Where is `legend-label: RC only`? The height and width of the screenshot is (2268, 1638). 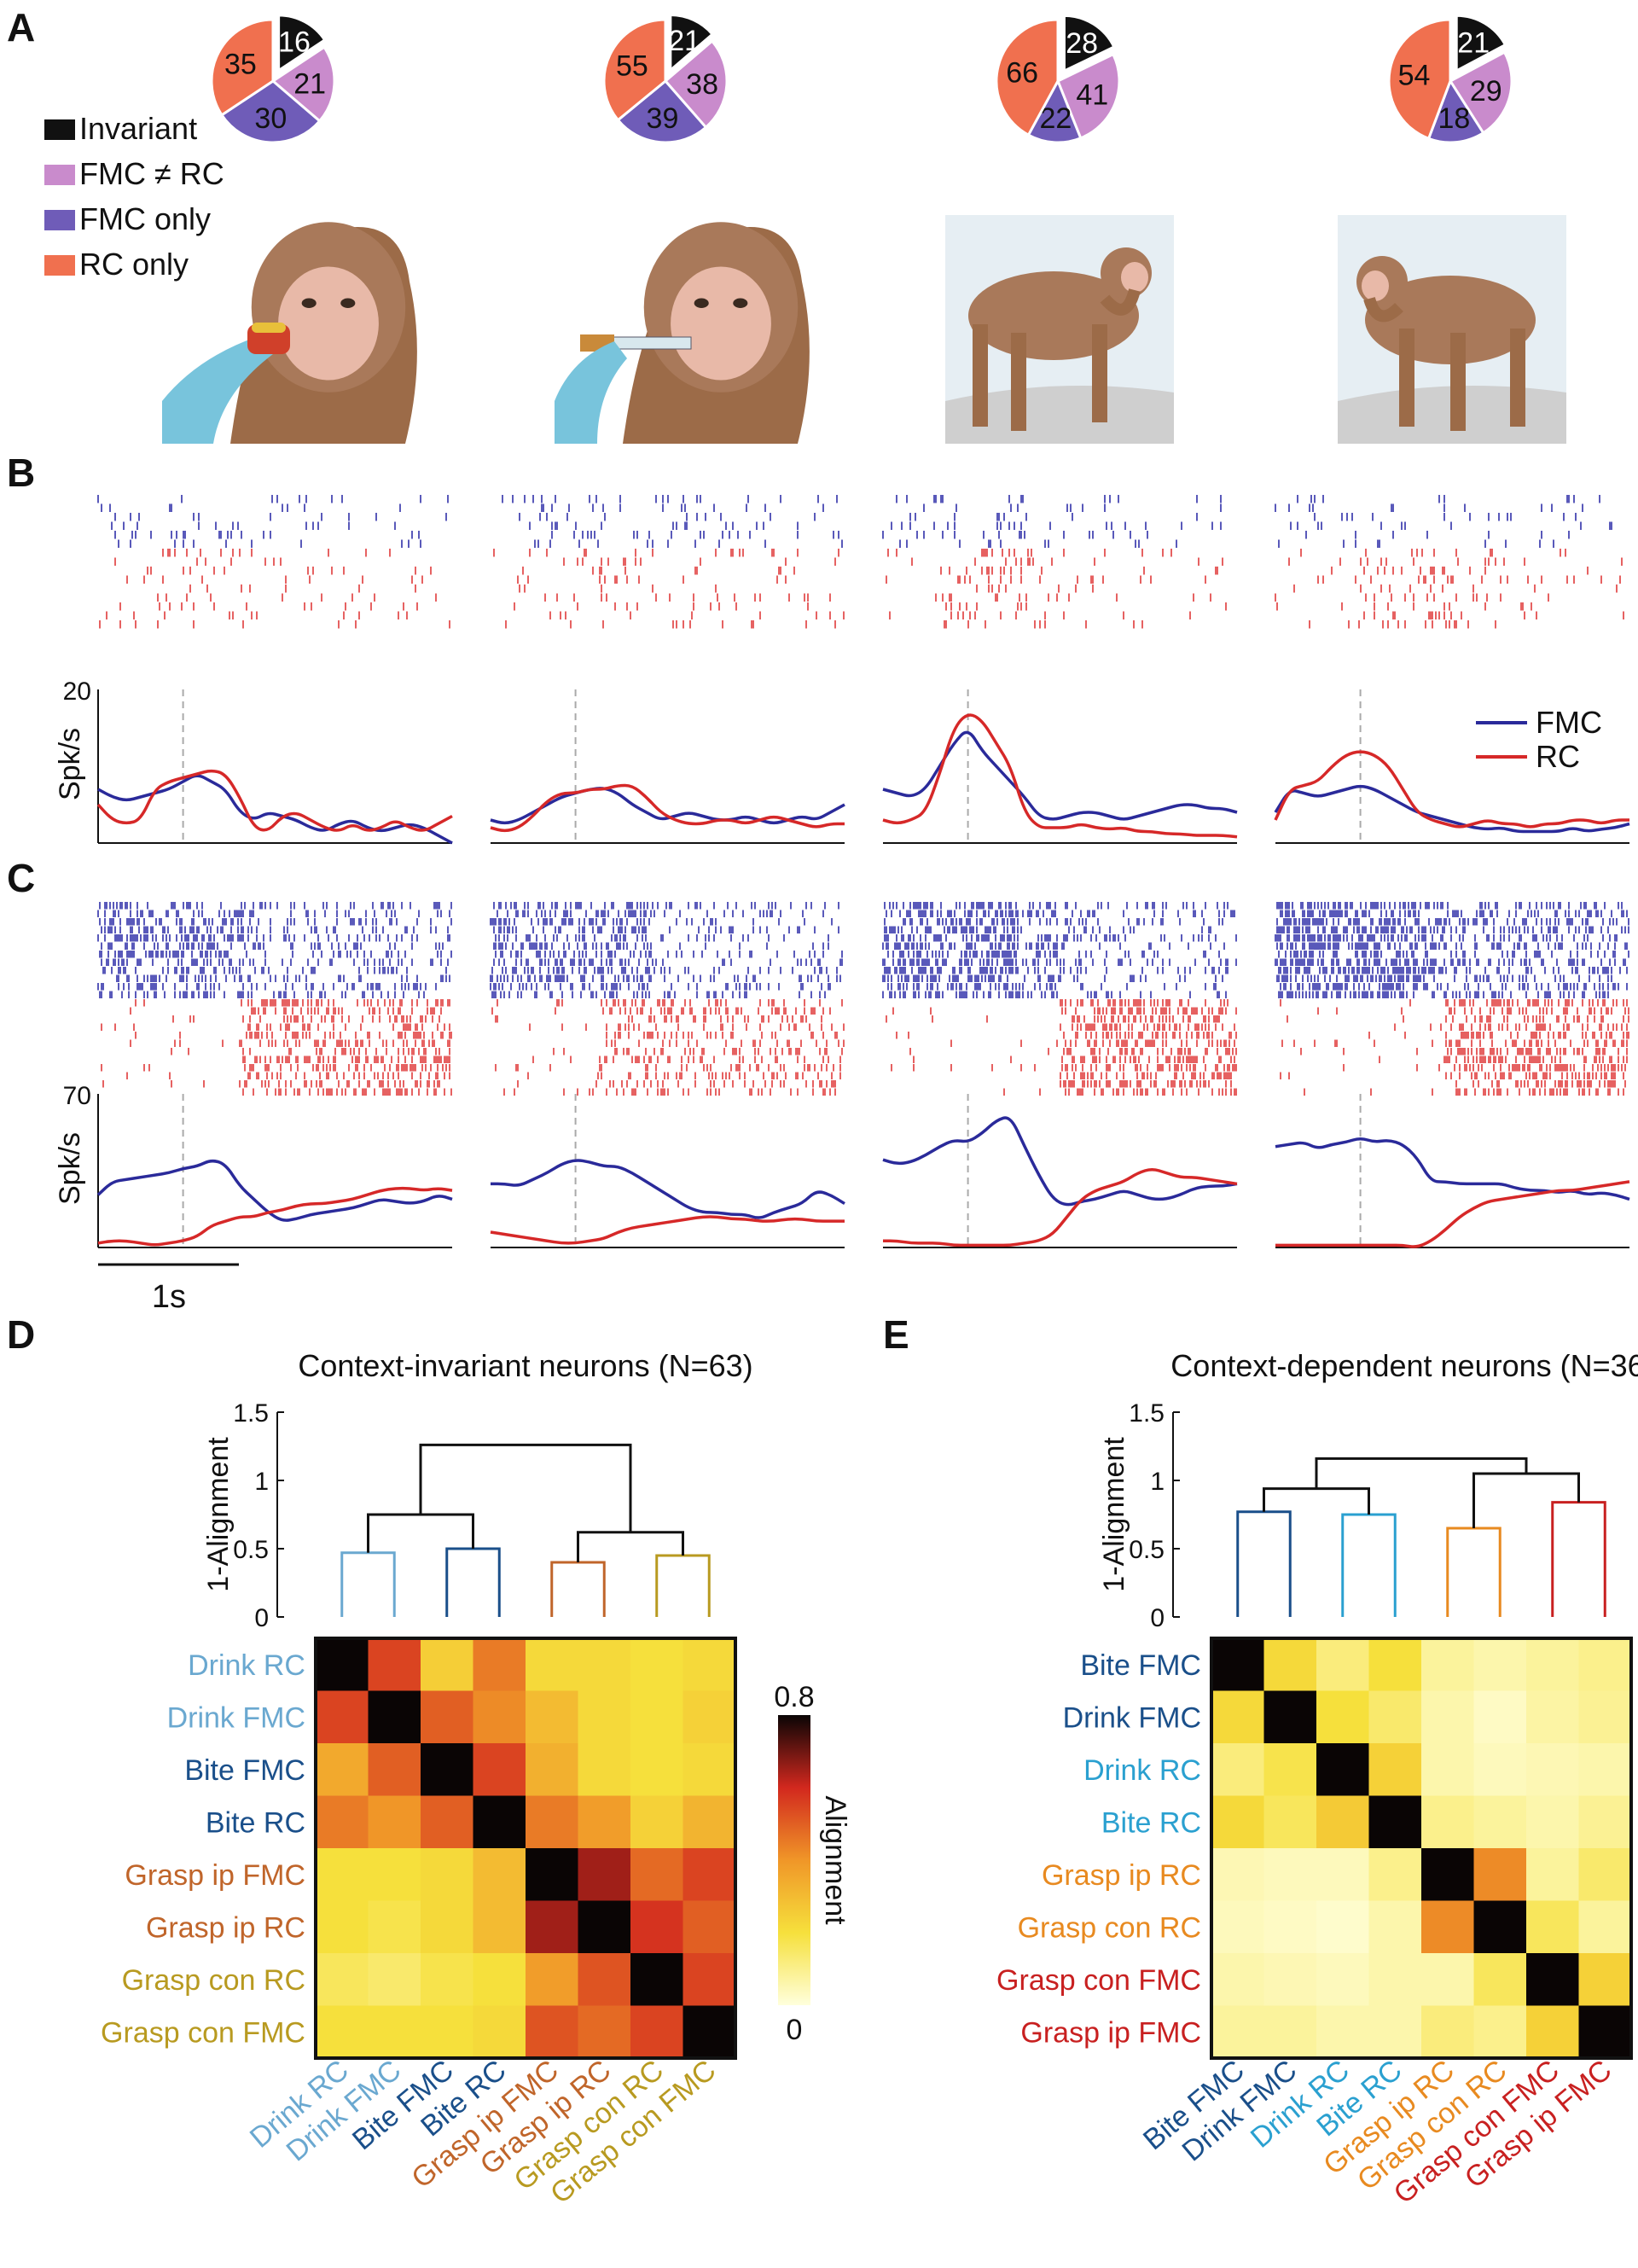 legend-label: RC only is located at coordinates (134, 264).